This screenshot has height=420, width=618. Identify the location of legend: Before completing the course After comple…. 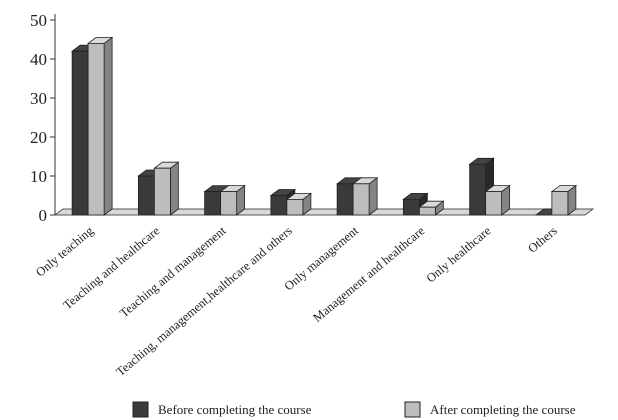
(354, 409).